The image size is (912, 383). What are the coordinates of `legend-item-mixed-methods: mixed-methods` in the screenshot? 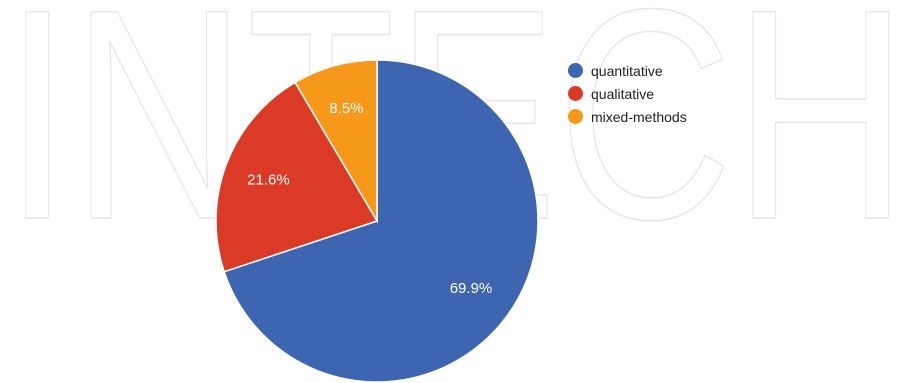 It's located at (668, 116).